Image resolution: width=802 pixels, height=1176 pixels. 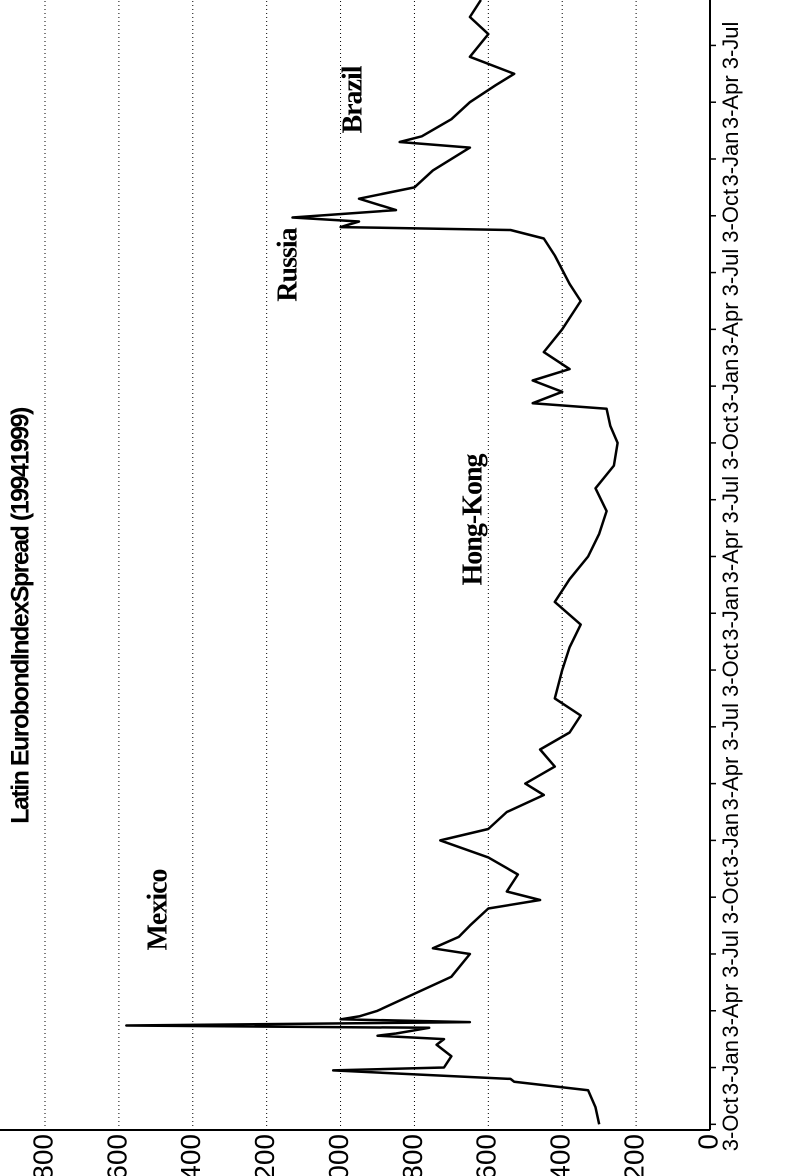 What do you see at coordinates (560, 1155) in the screenshot?
I see `y-tick-label: 400` at bounding box center [560, 1155].